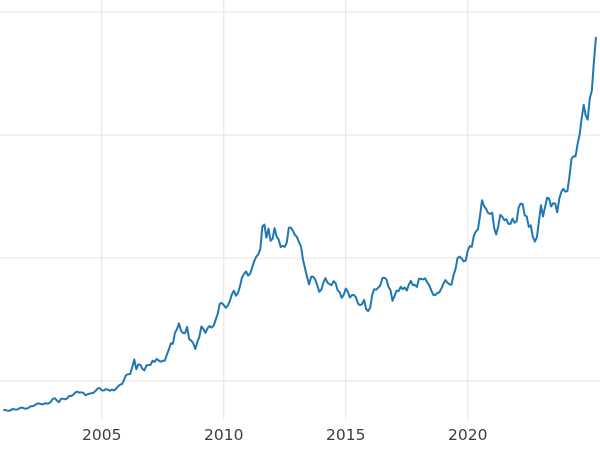 This screenshot has width=600, height=450. Describe the element at coordinates (345, 435) in the screenshot. I see `x-tick-label: 2015` at that location.